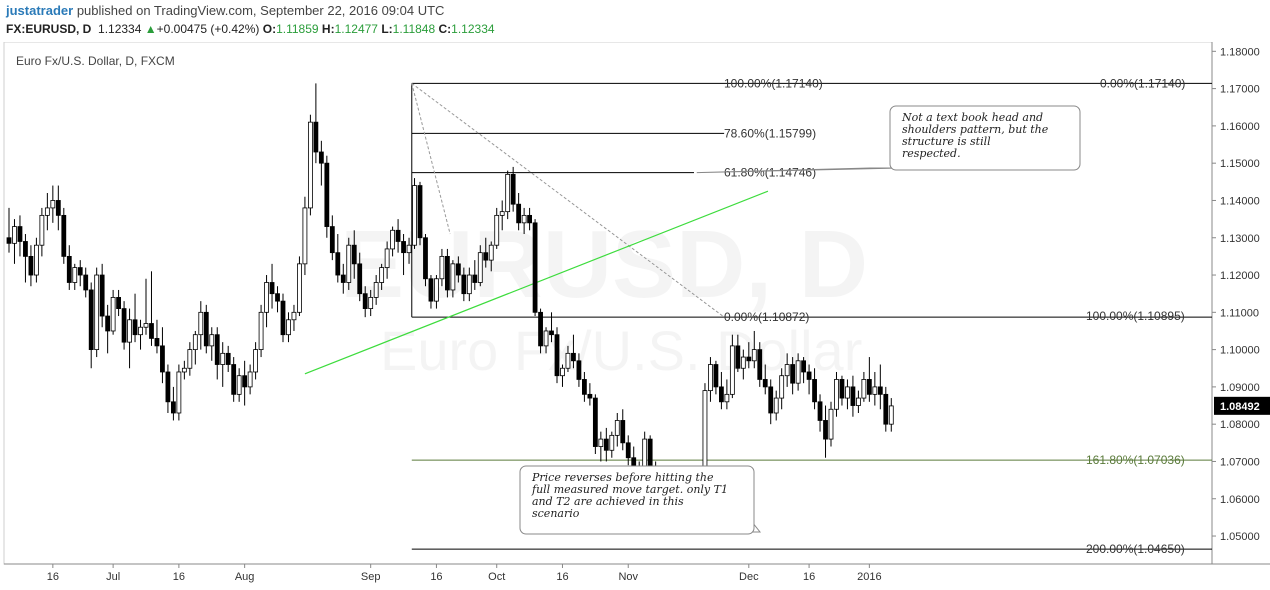 The width and height of the screenshot is (1270, 590). I want to click on y-tick-label: 1.09000, so click(1240, 388).